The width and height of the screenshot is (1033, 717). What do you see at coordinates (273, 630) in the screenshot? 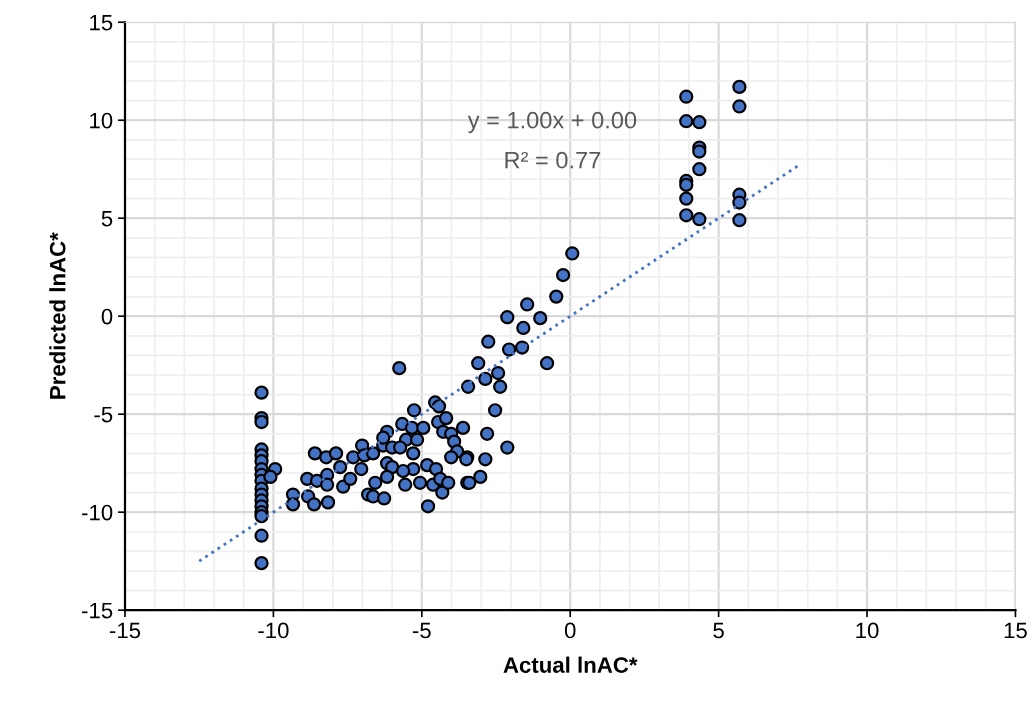
I see `x-tick-label: -10` at bounding box center [273, 630].